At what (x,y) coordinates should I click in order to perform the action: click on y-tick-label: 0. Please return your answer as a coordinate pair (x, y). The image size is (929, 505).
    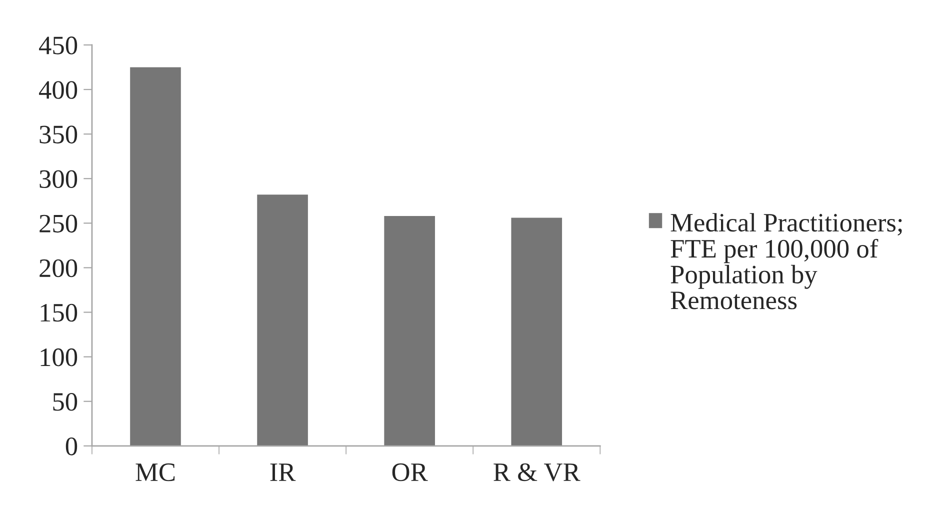
    Looking at the image, I should click on (72, 447).